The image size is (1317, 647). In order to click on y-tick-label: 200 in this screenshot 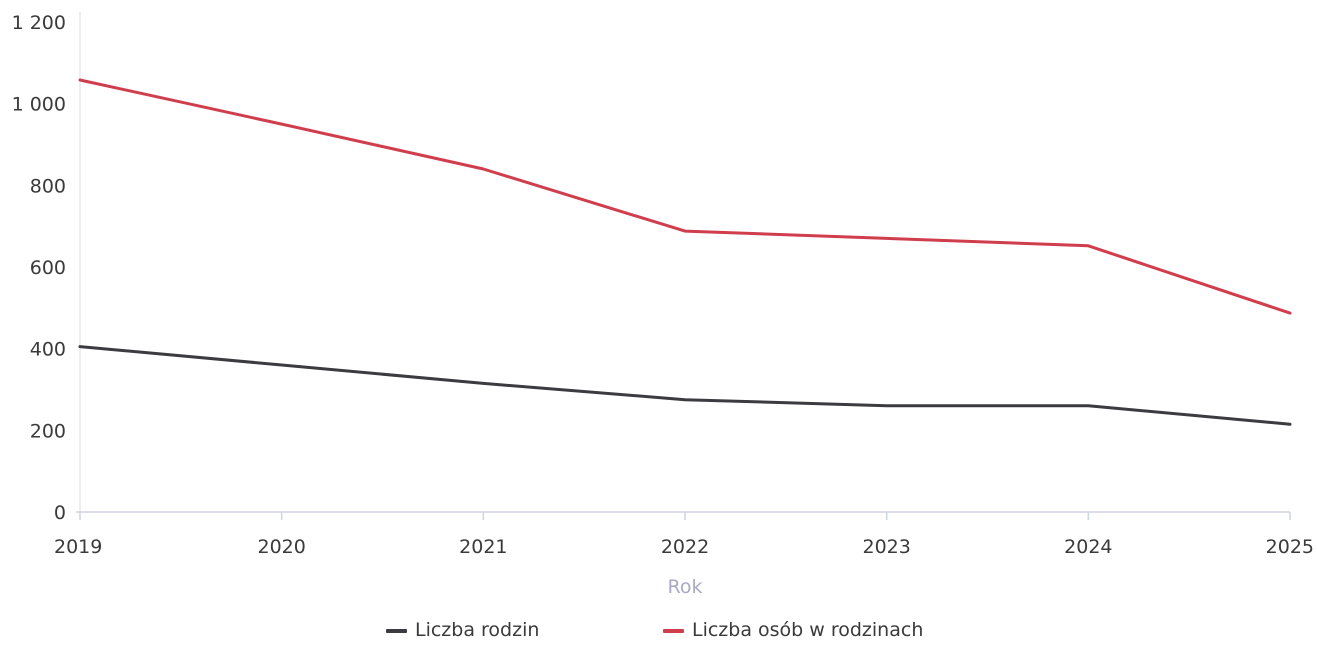, I will do `click(48, 431)`.